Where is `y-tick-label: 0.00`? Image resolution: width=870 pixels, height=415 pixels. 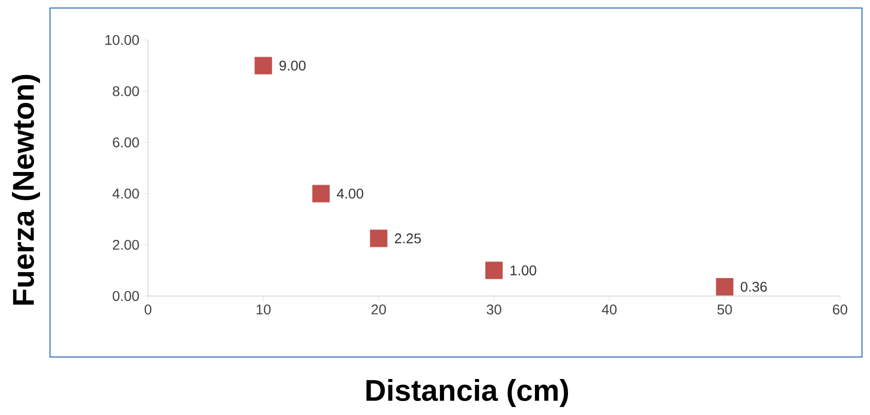 y-tick-label: 0.00 is located at coordinates (125, 296).